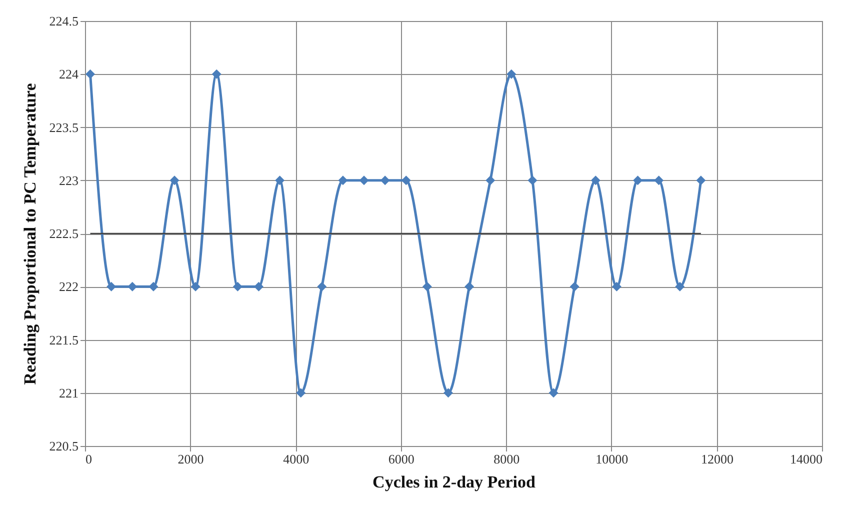 The width and height of the screenshot is (853, 505). What do you see at coordinates (454, 482) in the screenshot?
I see `x-axis-title: Cycles in 2-day Period` at bounding box center [454, 482].